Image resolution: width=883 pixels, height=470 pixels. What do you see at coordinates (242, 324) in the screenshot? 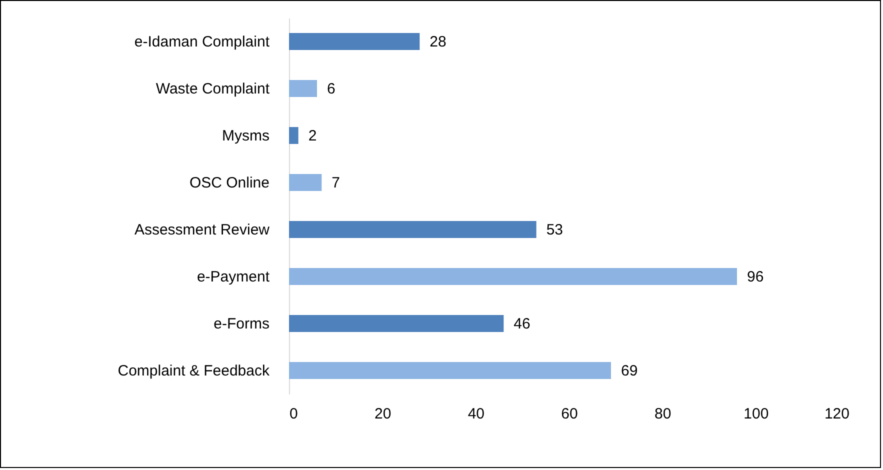
I see `y-tick-label: e-Forms` at bounding box center [242, 324].